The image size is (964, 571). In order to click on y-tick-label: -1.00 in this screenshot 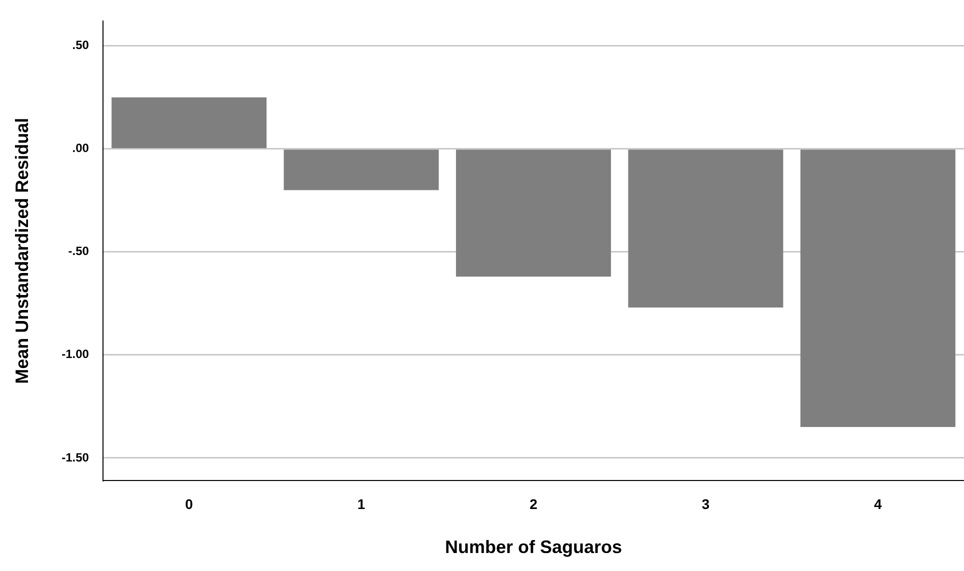, I will do `click(76, 354)`.